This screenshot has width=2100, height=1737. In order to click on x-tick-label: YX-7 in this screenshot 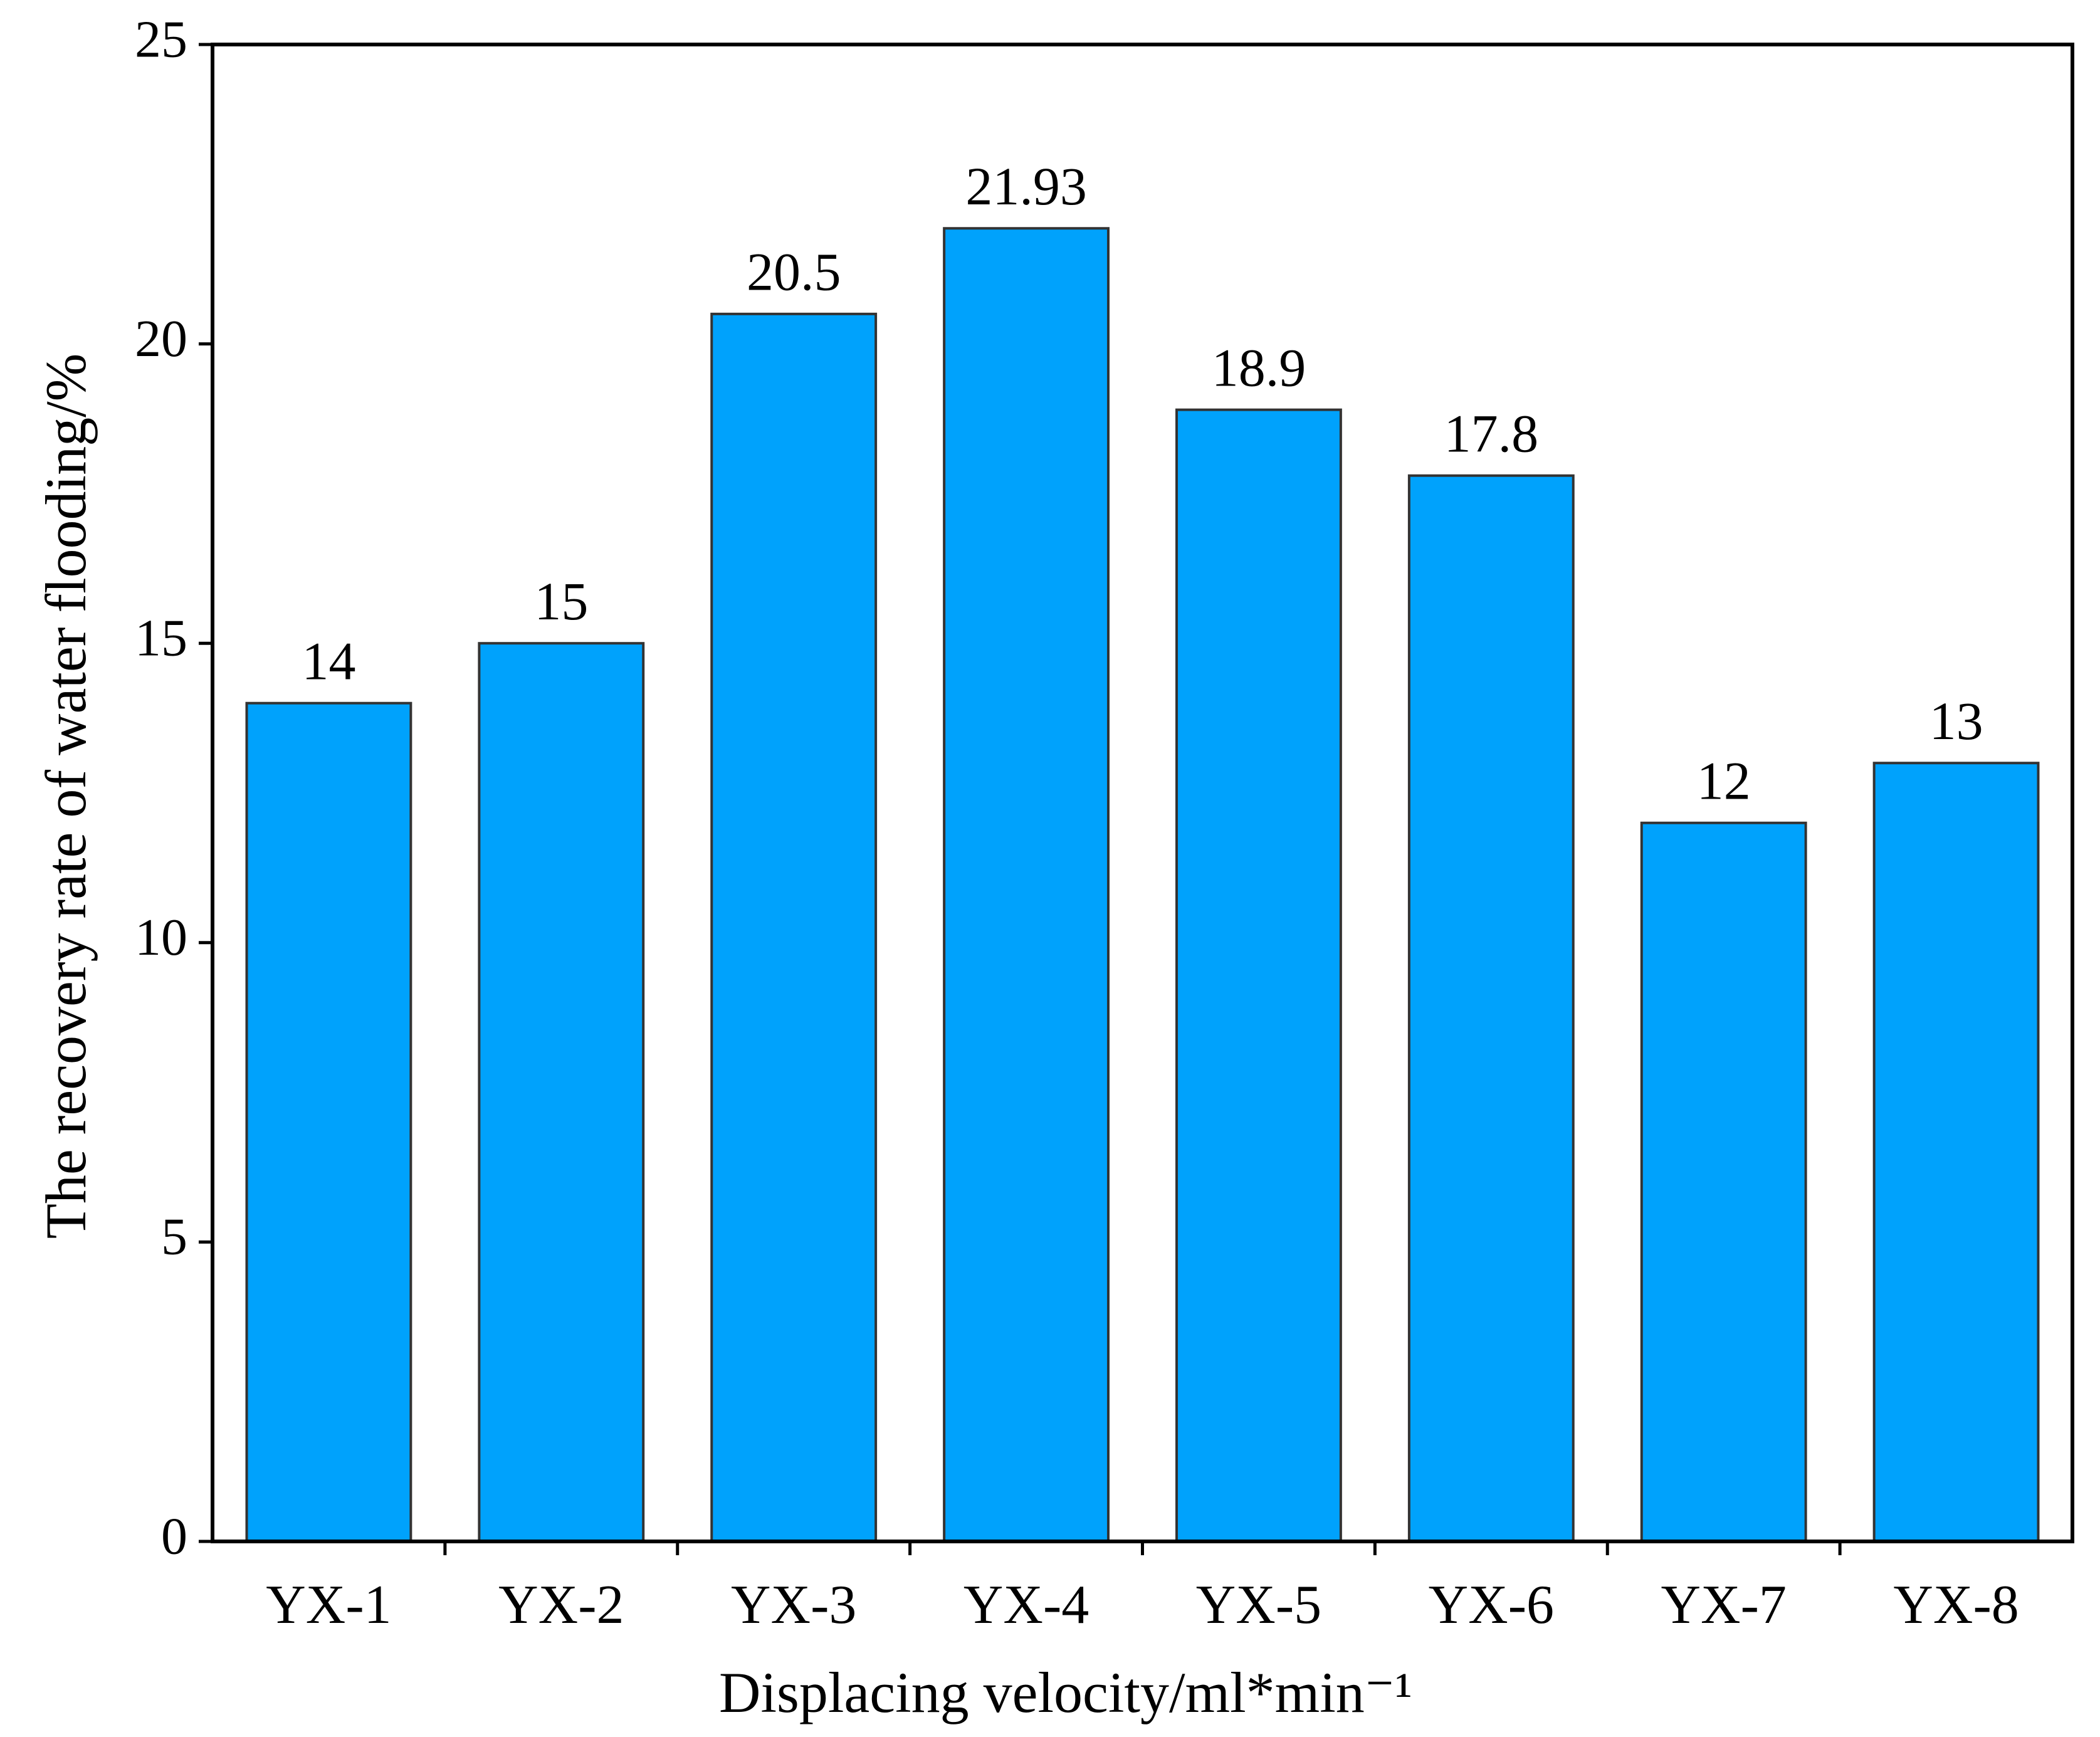, I will do `click(1724, 1605)`.